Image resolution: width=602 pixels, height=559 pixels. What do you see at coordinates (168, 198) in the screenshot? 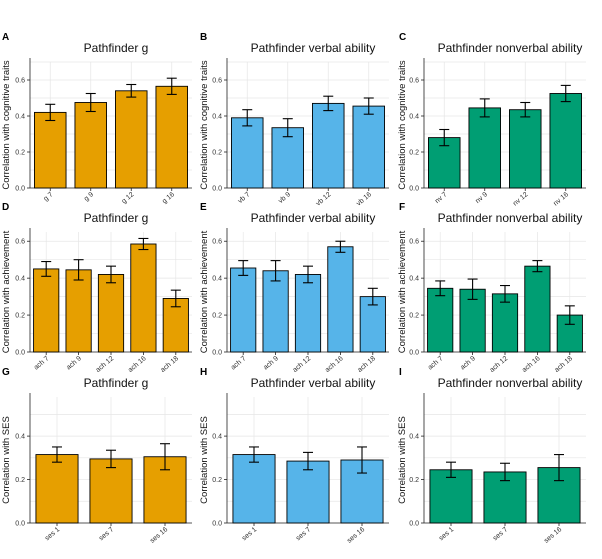
I see `x-tick-label: g 16` at bounding box center [168, 198].